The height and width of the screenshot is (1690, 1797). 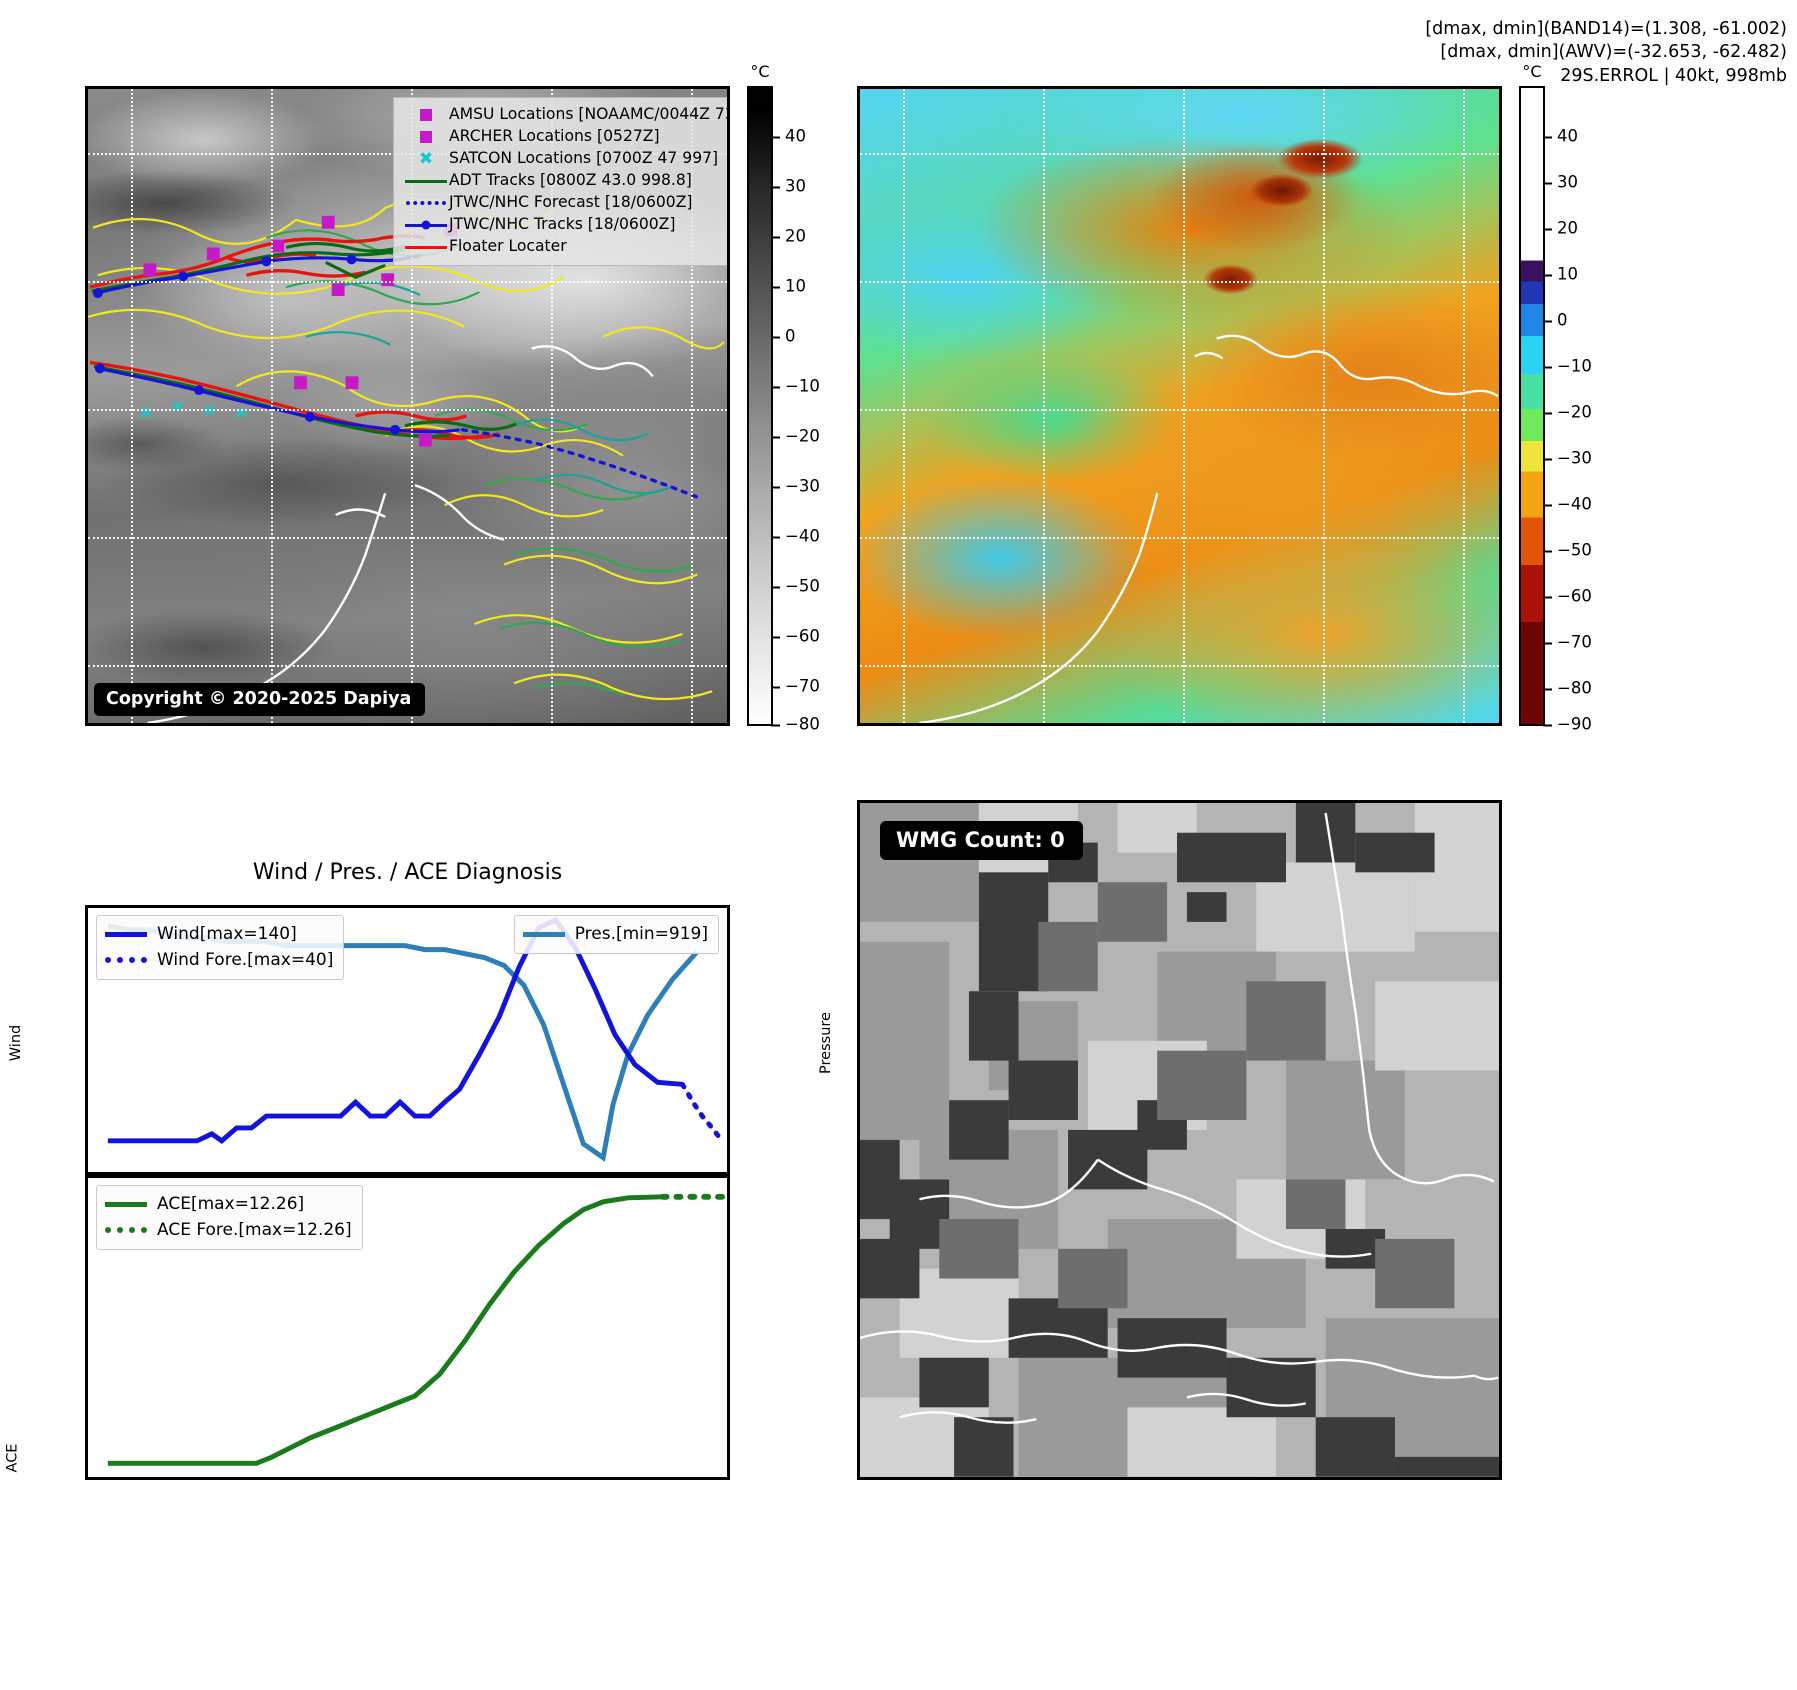 I want to click on header-storm-info: 29S.ERROL | 40kt, 998mb, so click(x=1673, y=75).